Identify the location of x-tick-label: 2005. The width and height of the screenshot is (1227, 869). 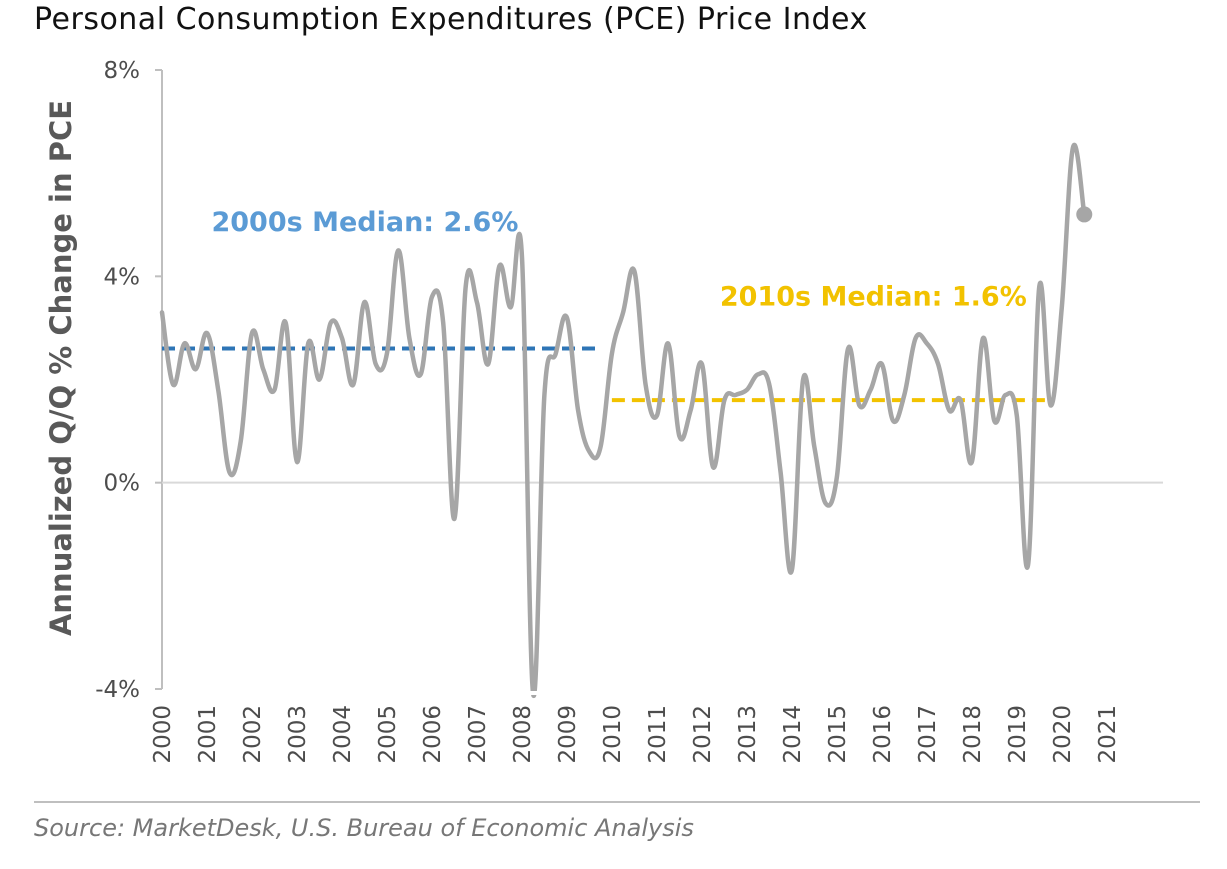
(388, 734).